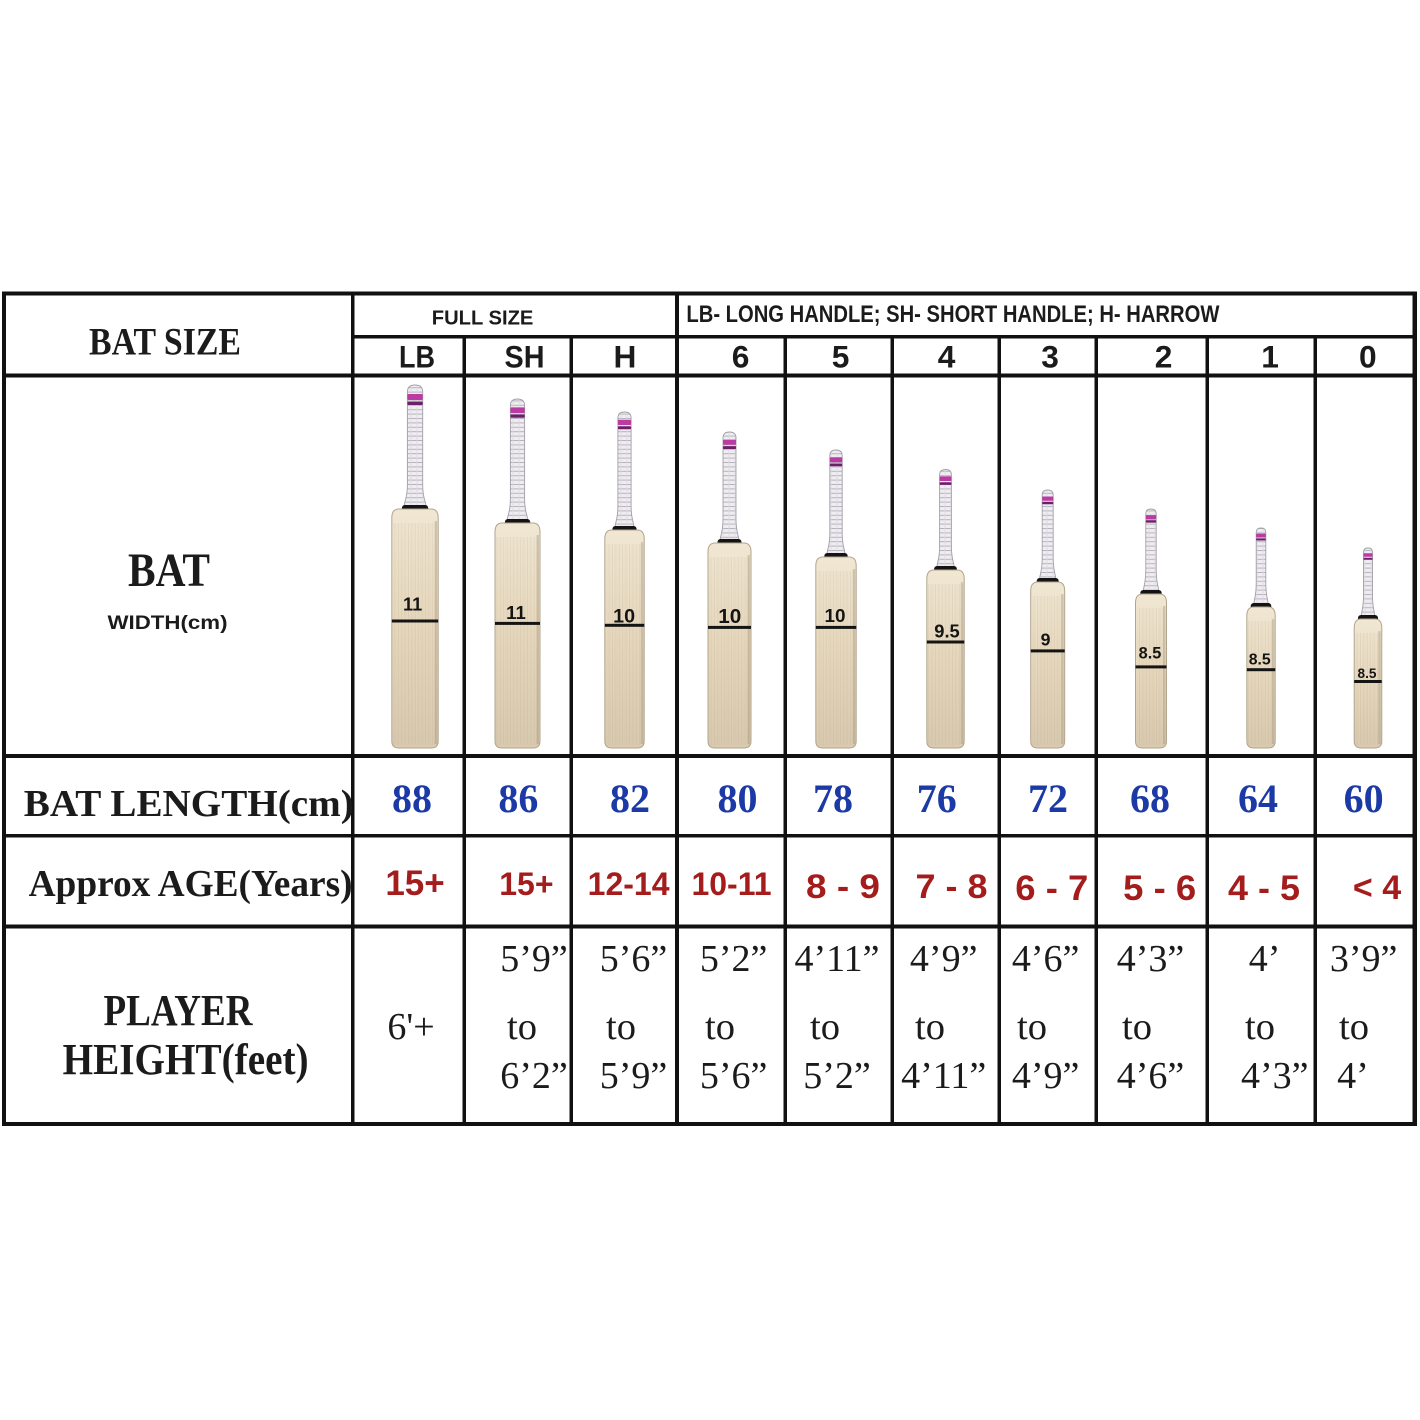 This screenshot has height=1420, width=1420. I want to click on svg-text: LB, so click(417, 357).